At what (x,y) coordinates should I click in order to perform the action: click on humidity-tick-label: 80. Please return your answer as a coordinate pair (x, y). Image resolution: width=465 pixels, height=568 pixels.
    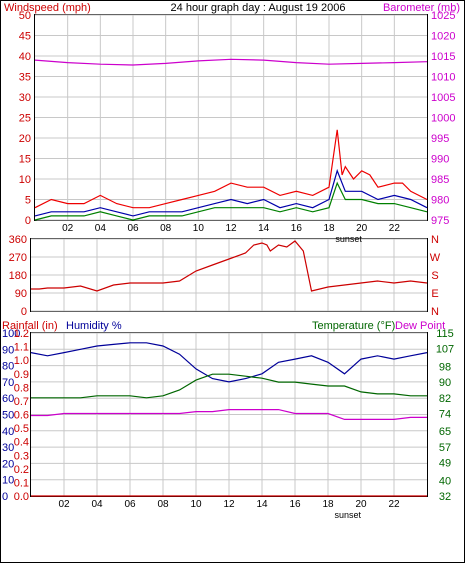
    Looking at the image, I should click on (8, 367).